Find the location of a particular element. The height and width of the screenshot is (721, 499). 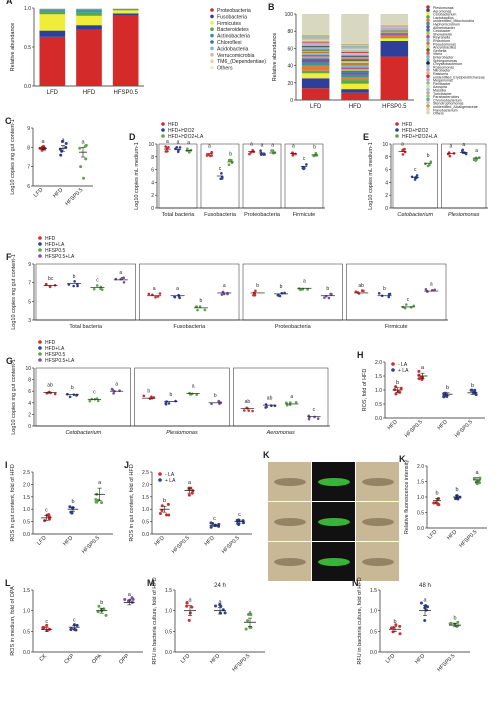

legend-entry: Rhizobium is located at coordinates (441, 41).